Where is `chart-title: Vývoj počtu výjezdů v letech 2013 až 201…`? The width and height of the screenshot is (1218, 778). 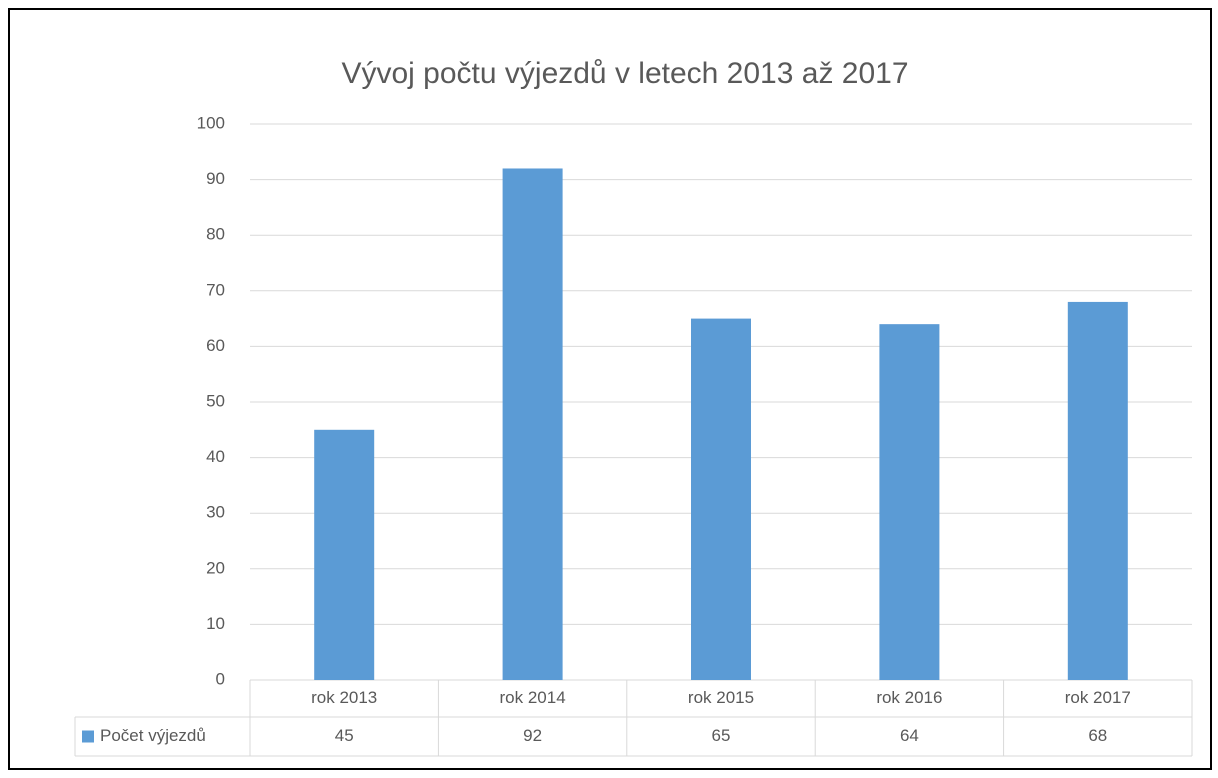 chart-title: Vývoj počtu výjezdů v letech 2013 až 201… is located at coordinates (624, 73).